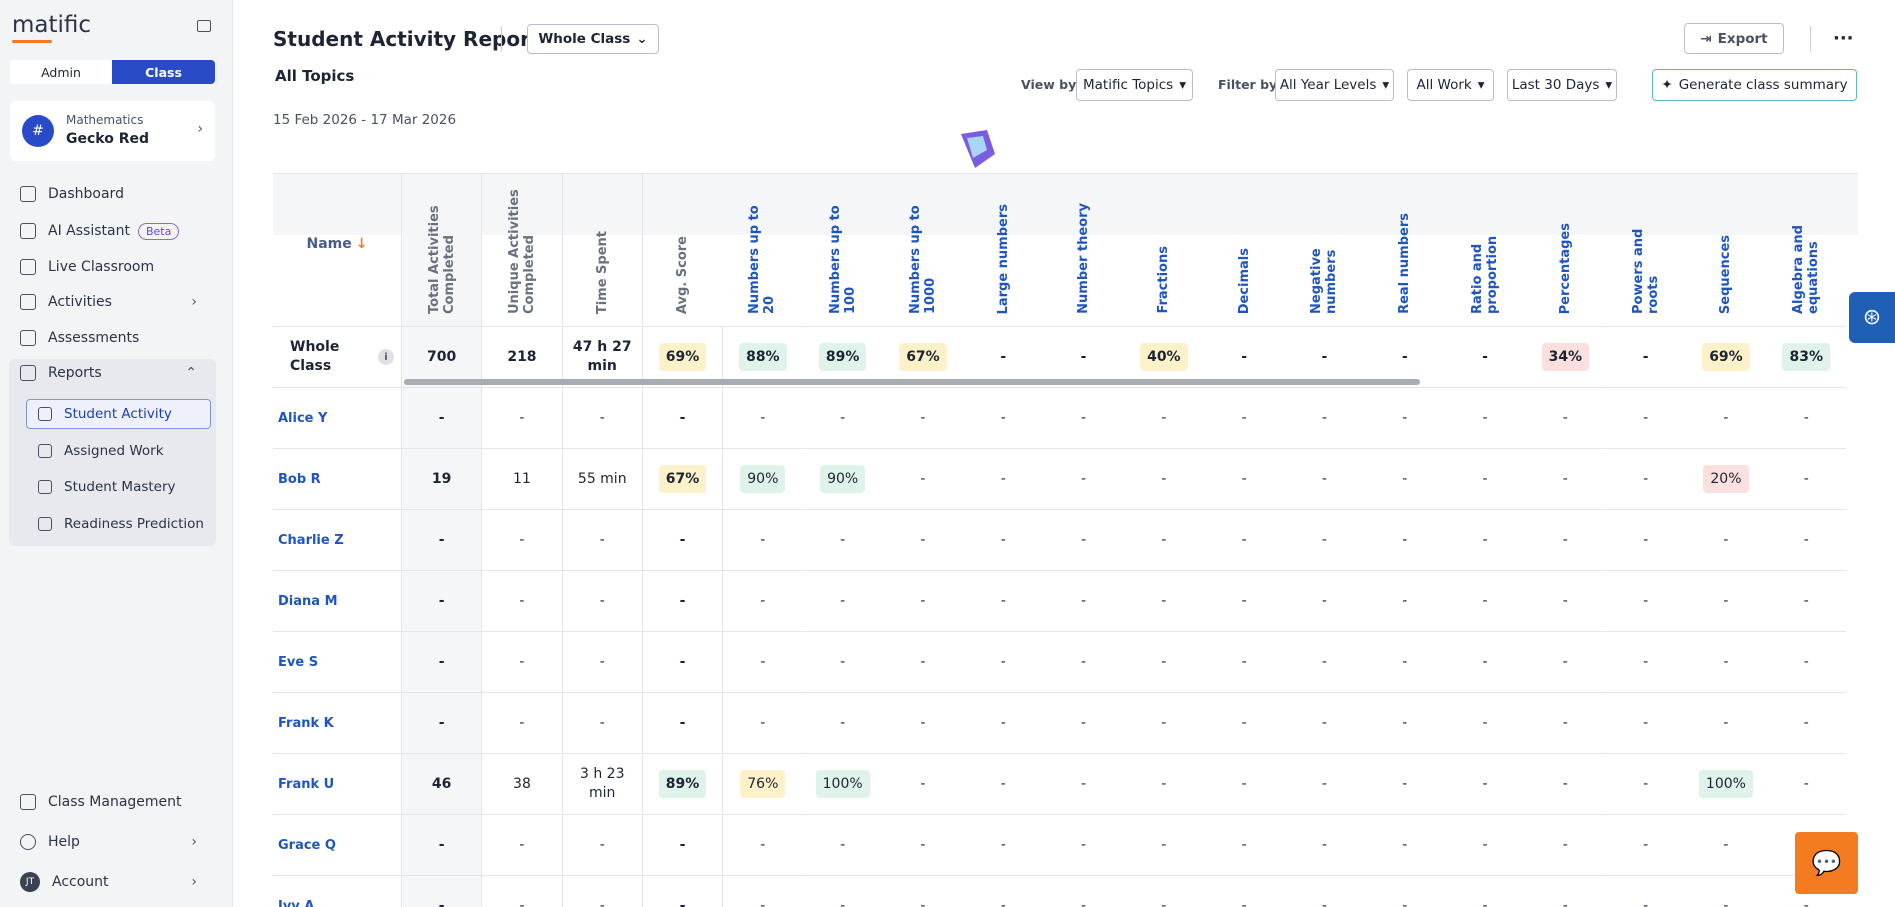 The image size is (1895, 907). Describe the element at coordinates (763, 357) in the screenshot. I see `score-pill: 88%` at that location.